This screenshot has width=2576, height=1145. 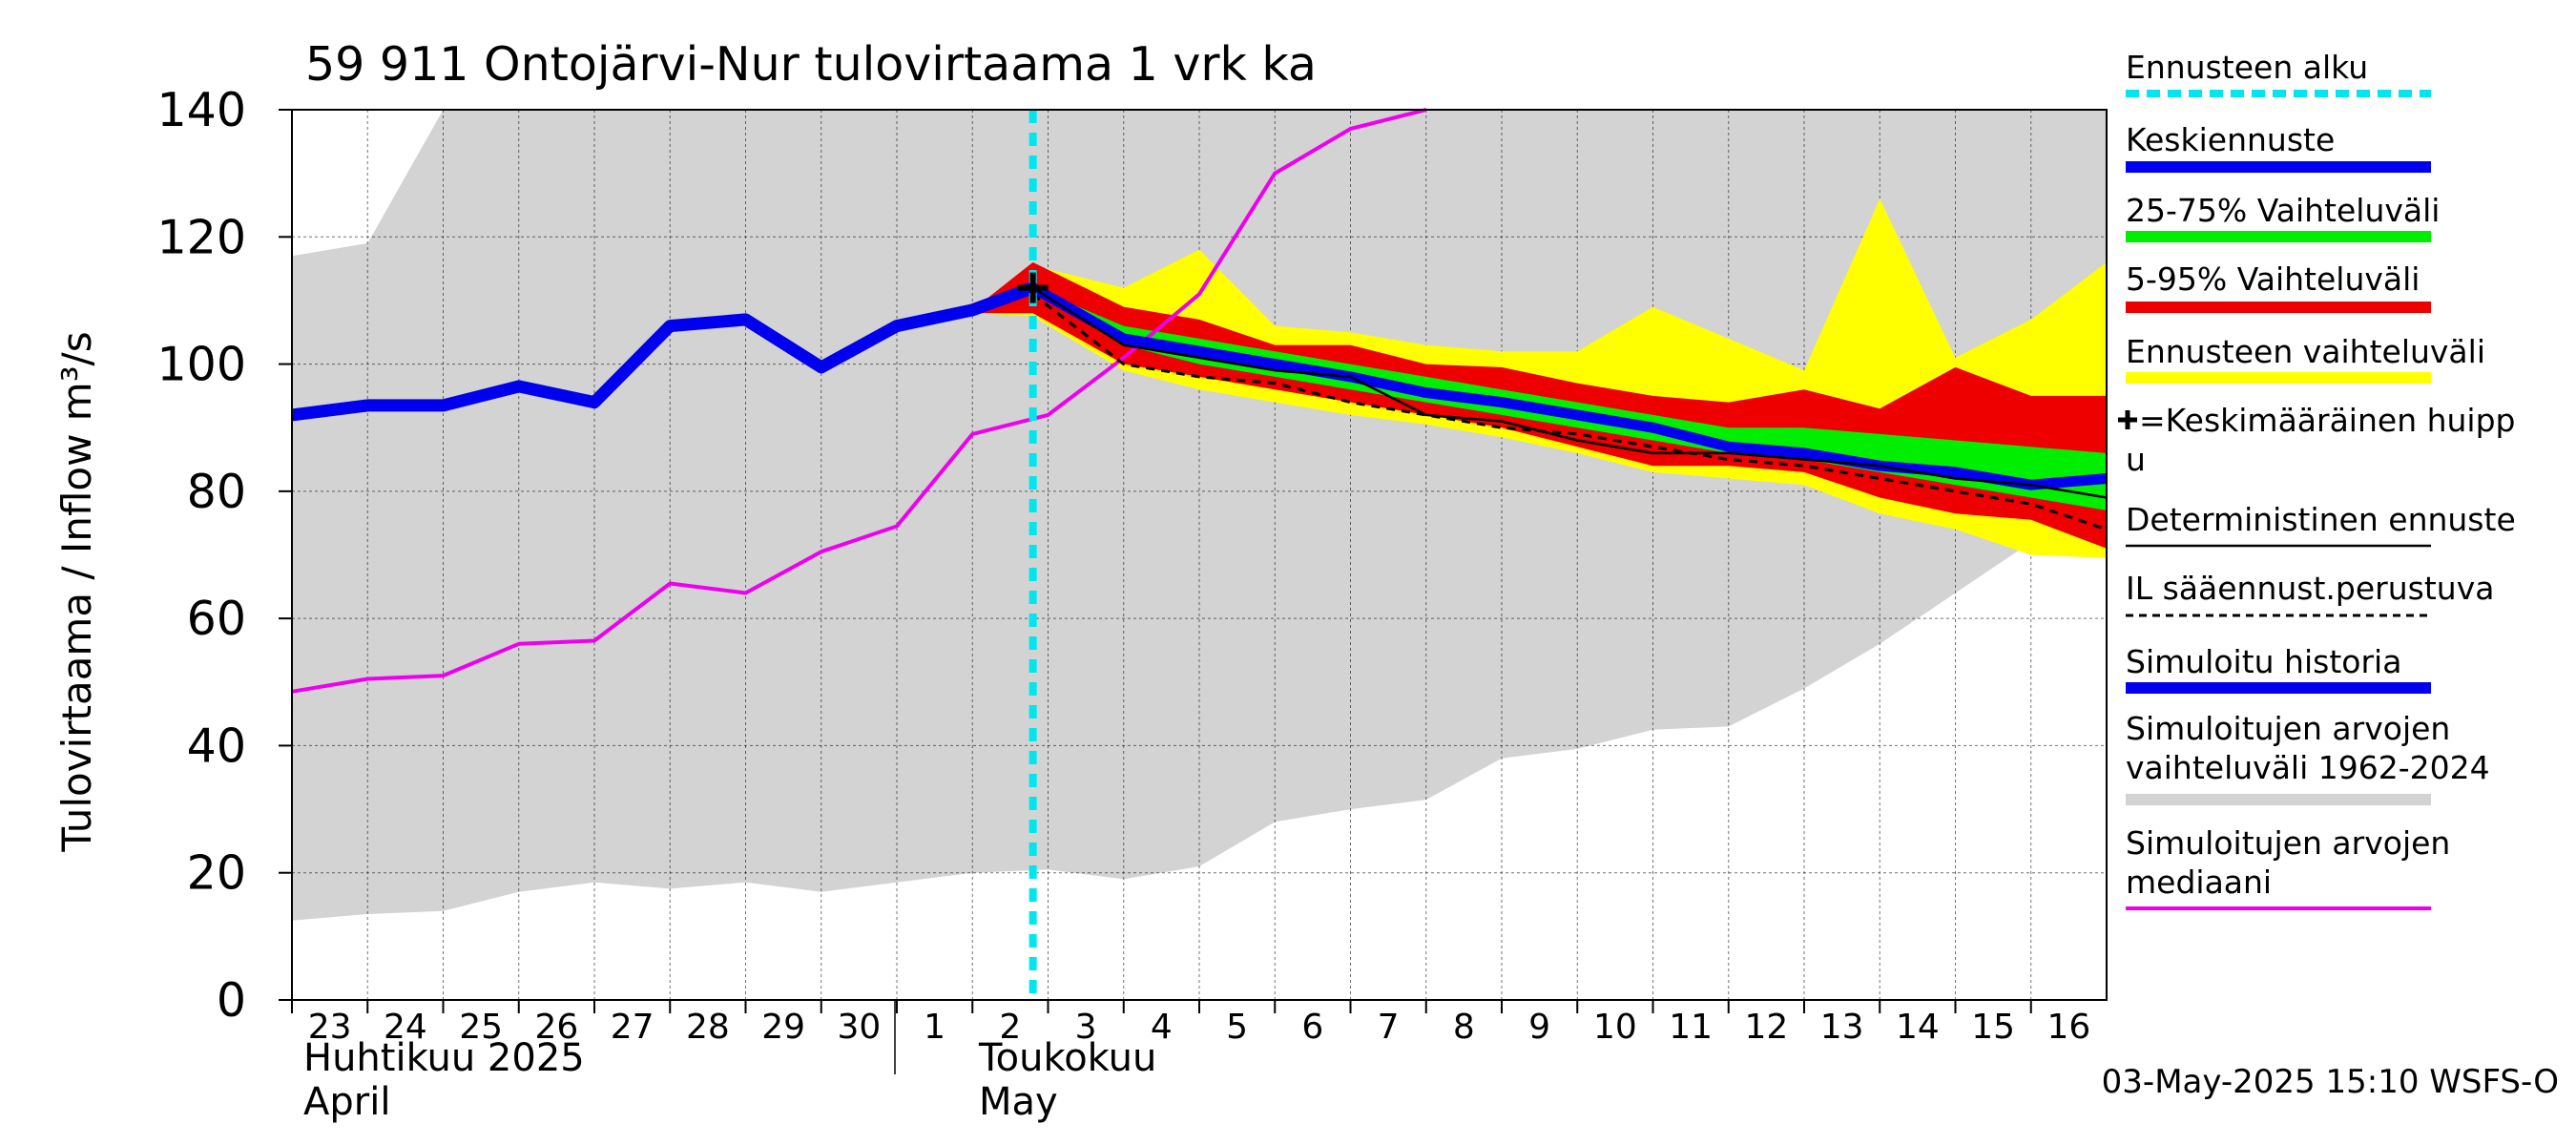 What do you see at coordinates (2247, 67) in the screenshot?
I see `legend-label-forecast_start: Ennusteen alku` at bounding box center [2247, 67].